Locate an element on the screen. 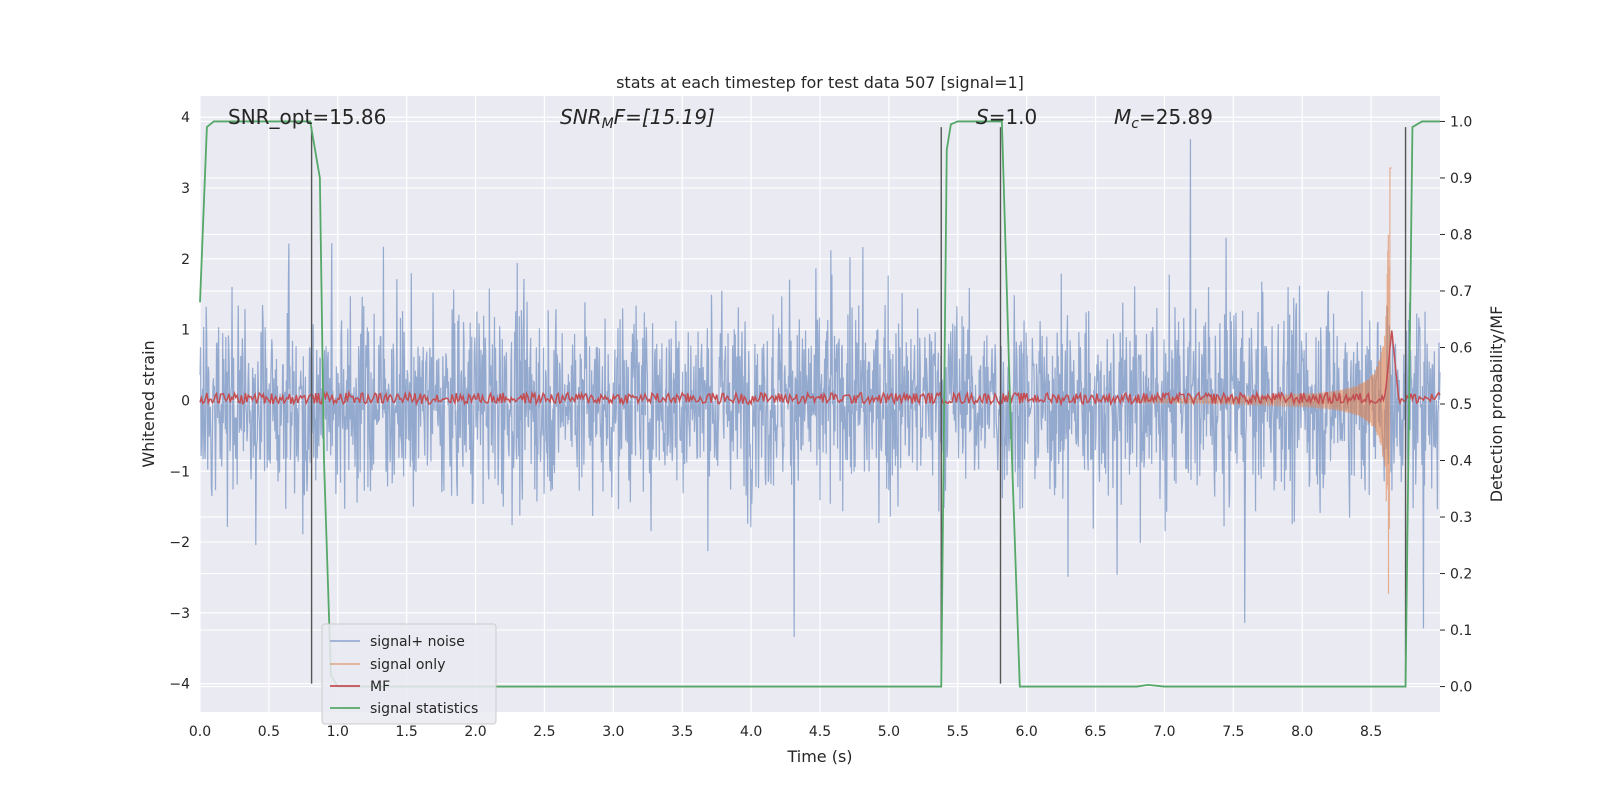  annotation-snr-opt: SNR_opt=15.86 is located at coordinates (307, 117).